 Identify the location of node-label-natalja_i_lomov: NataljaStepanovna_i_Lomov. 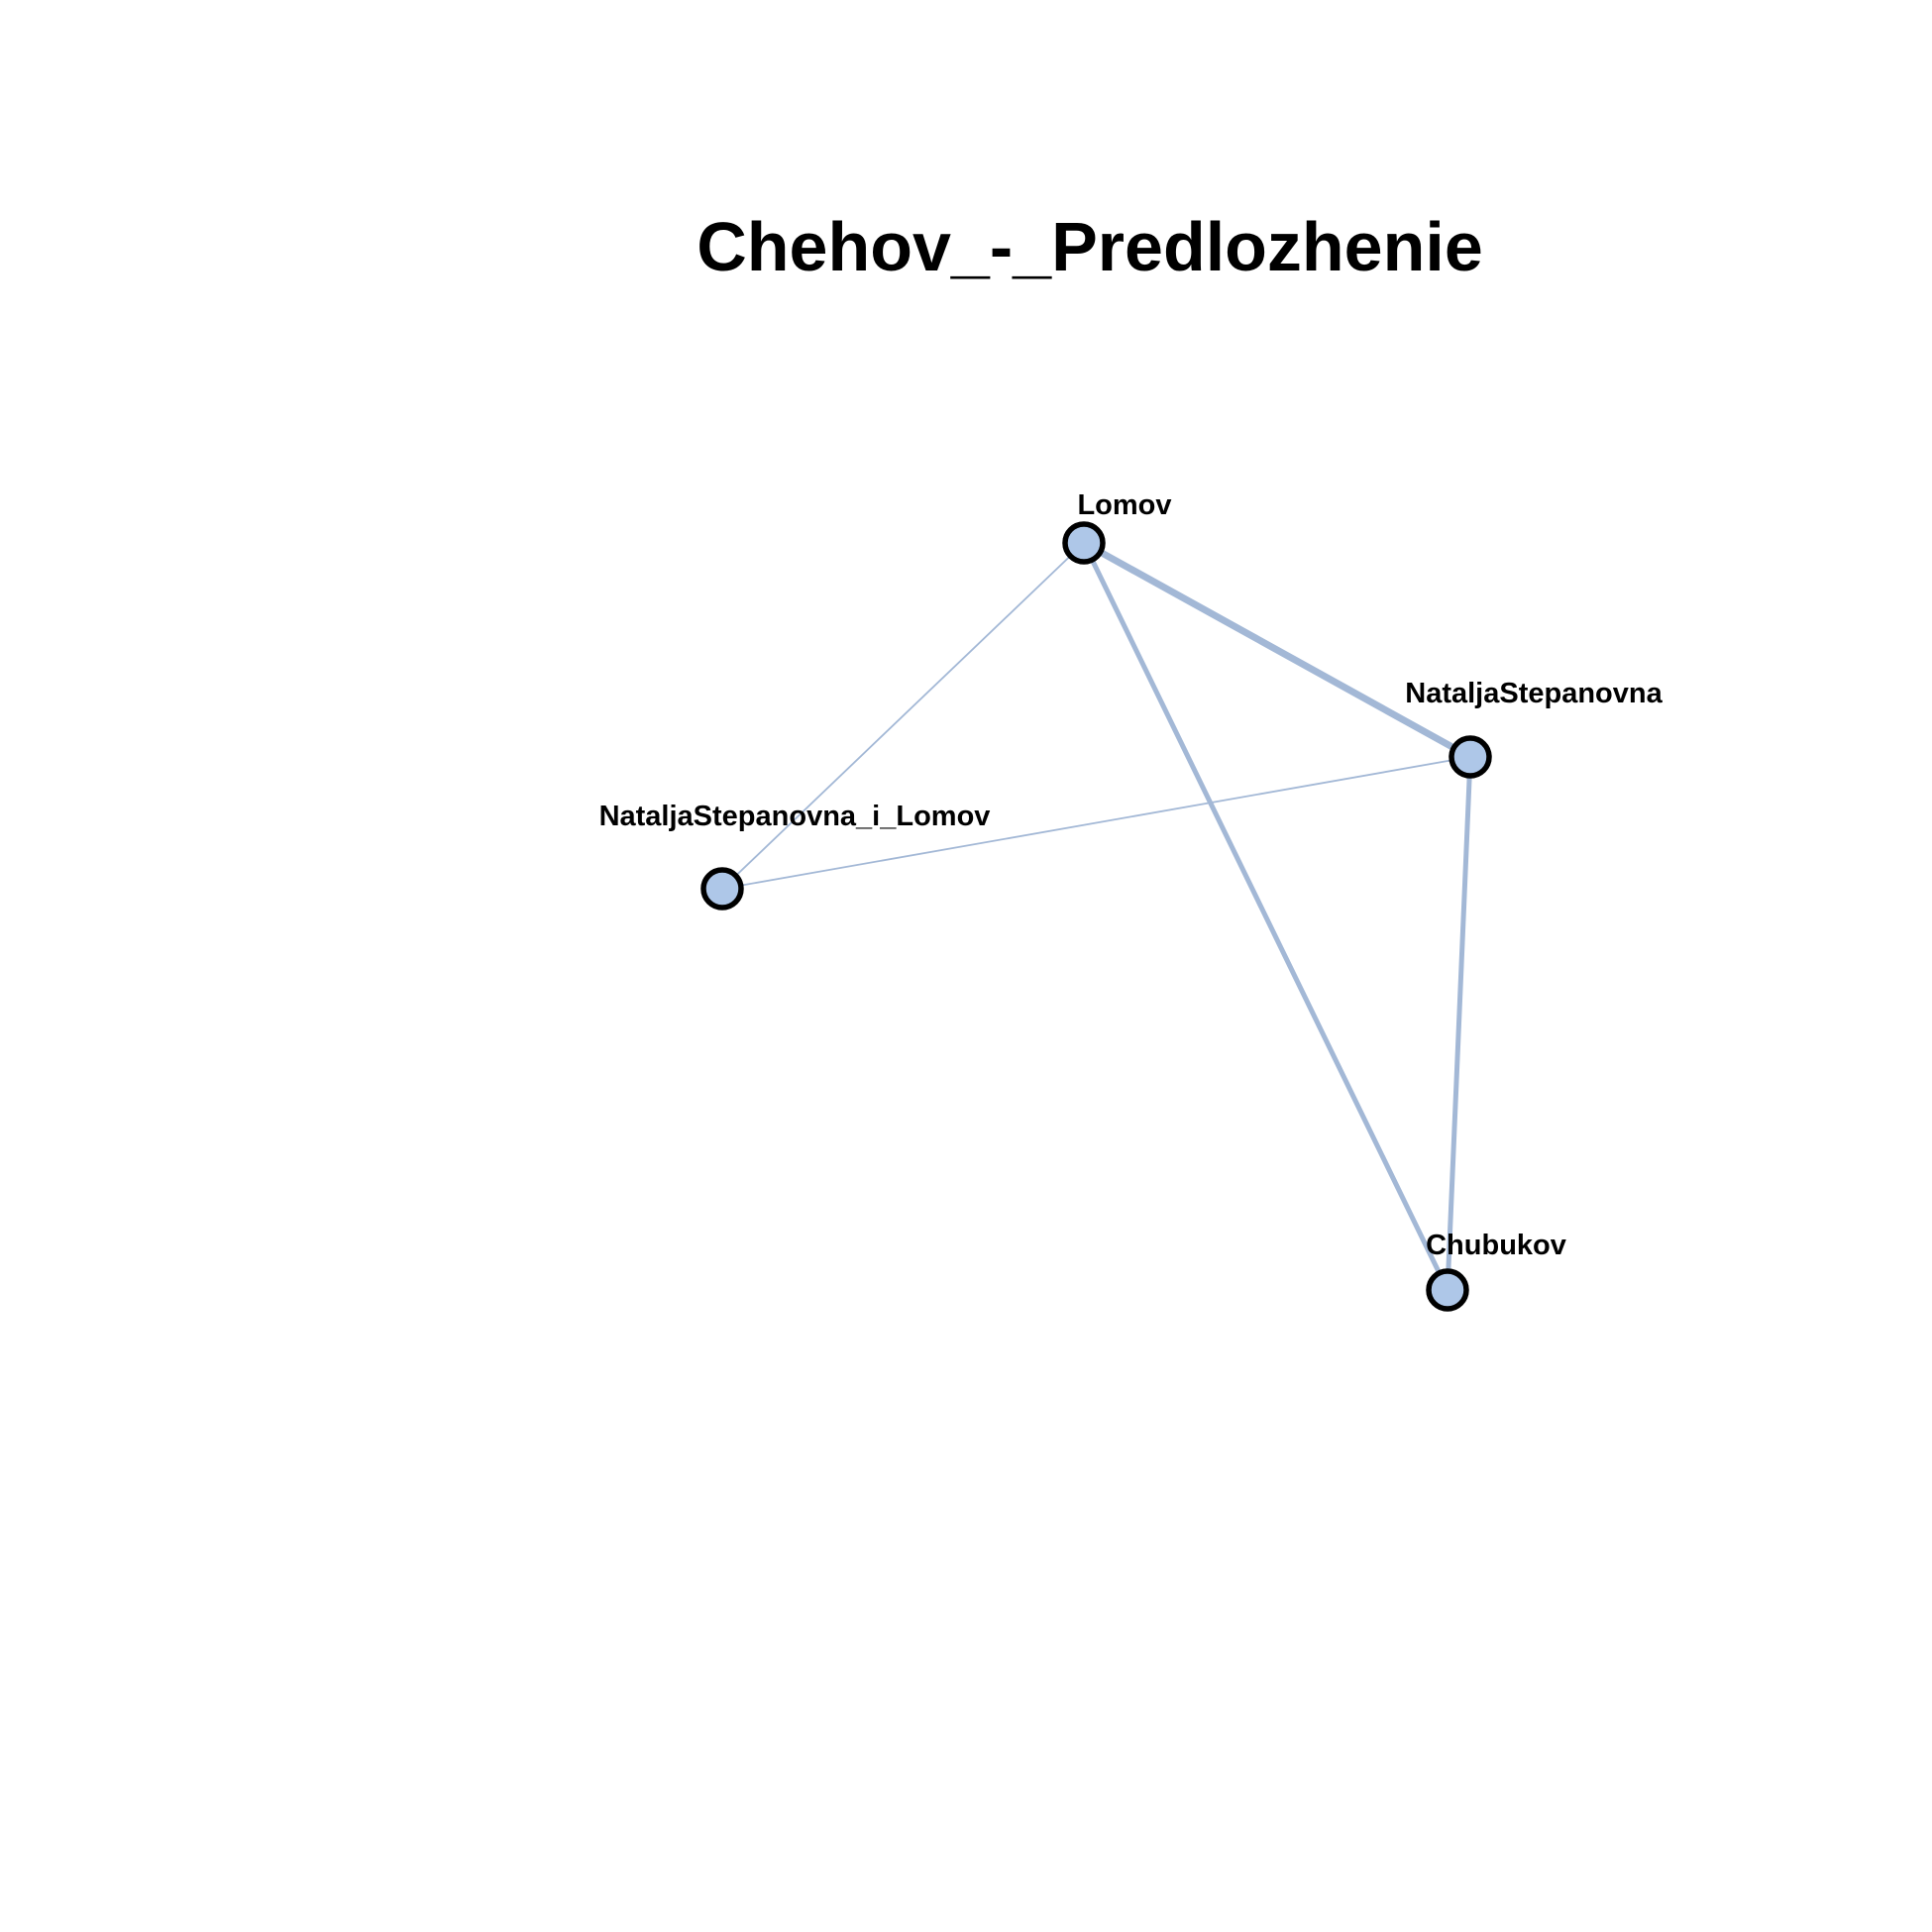
(795, 816).